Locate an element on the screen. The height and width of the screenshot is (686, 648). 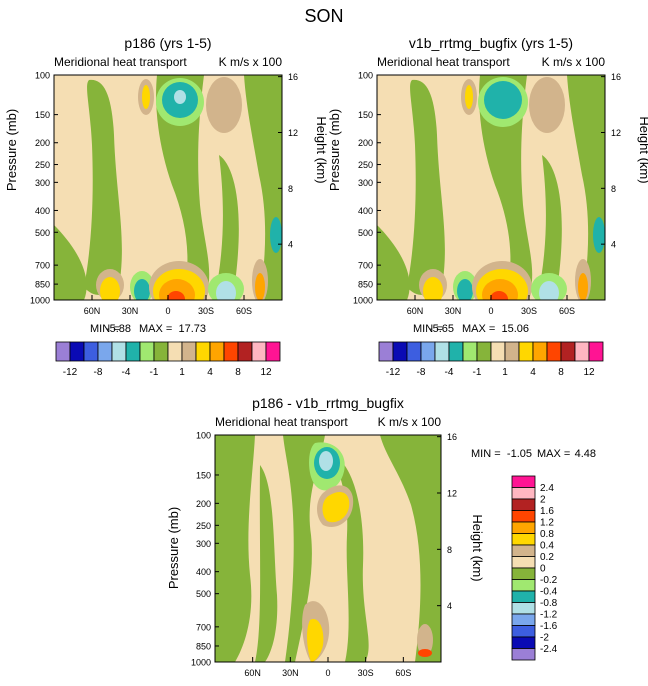
panel-1-units: K m/s x 100 is located at coordinates (251, 62).